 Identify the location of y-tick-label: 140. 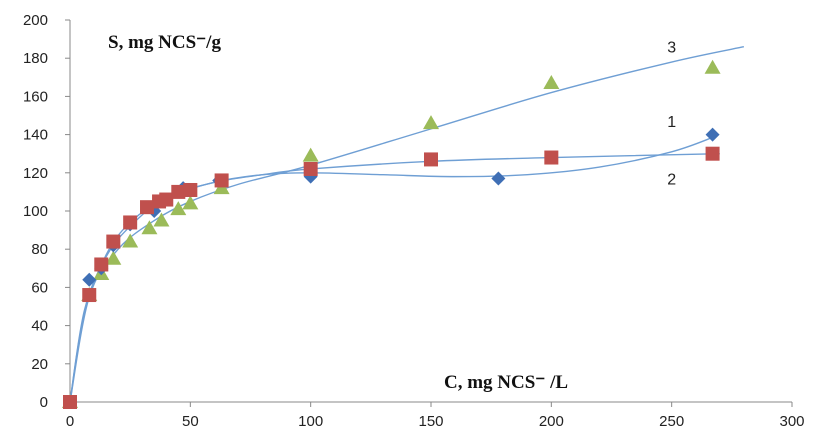
(35, 135).